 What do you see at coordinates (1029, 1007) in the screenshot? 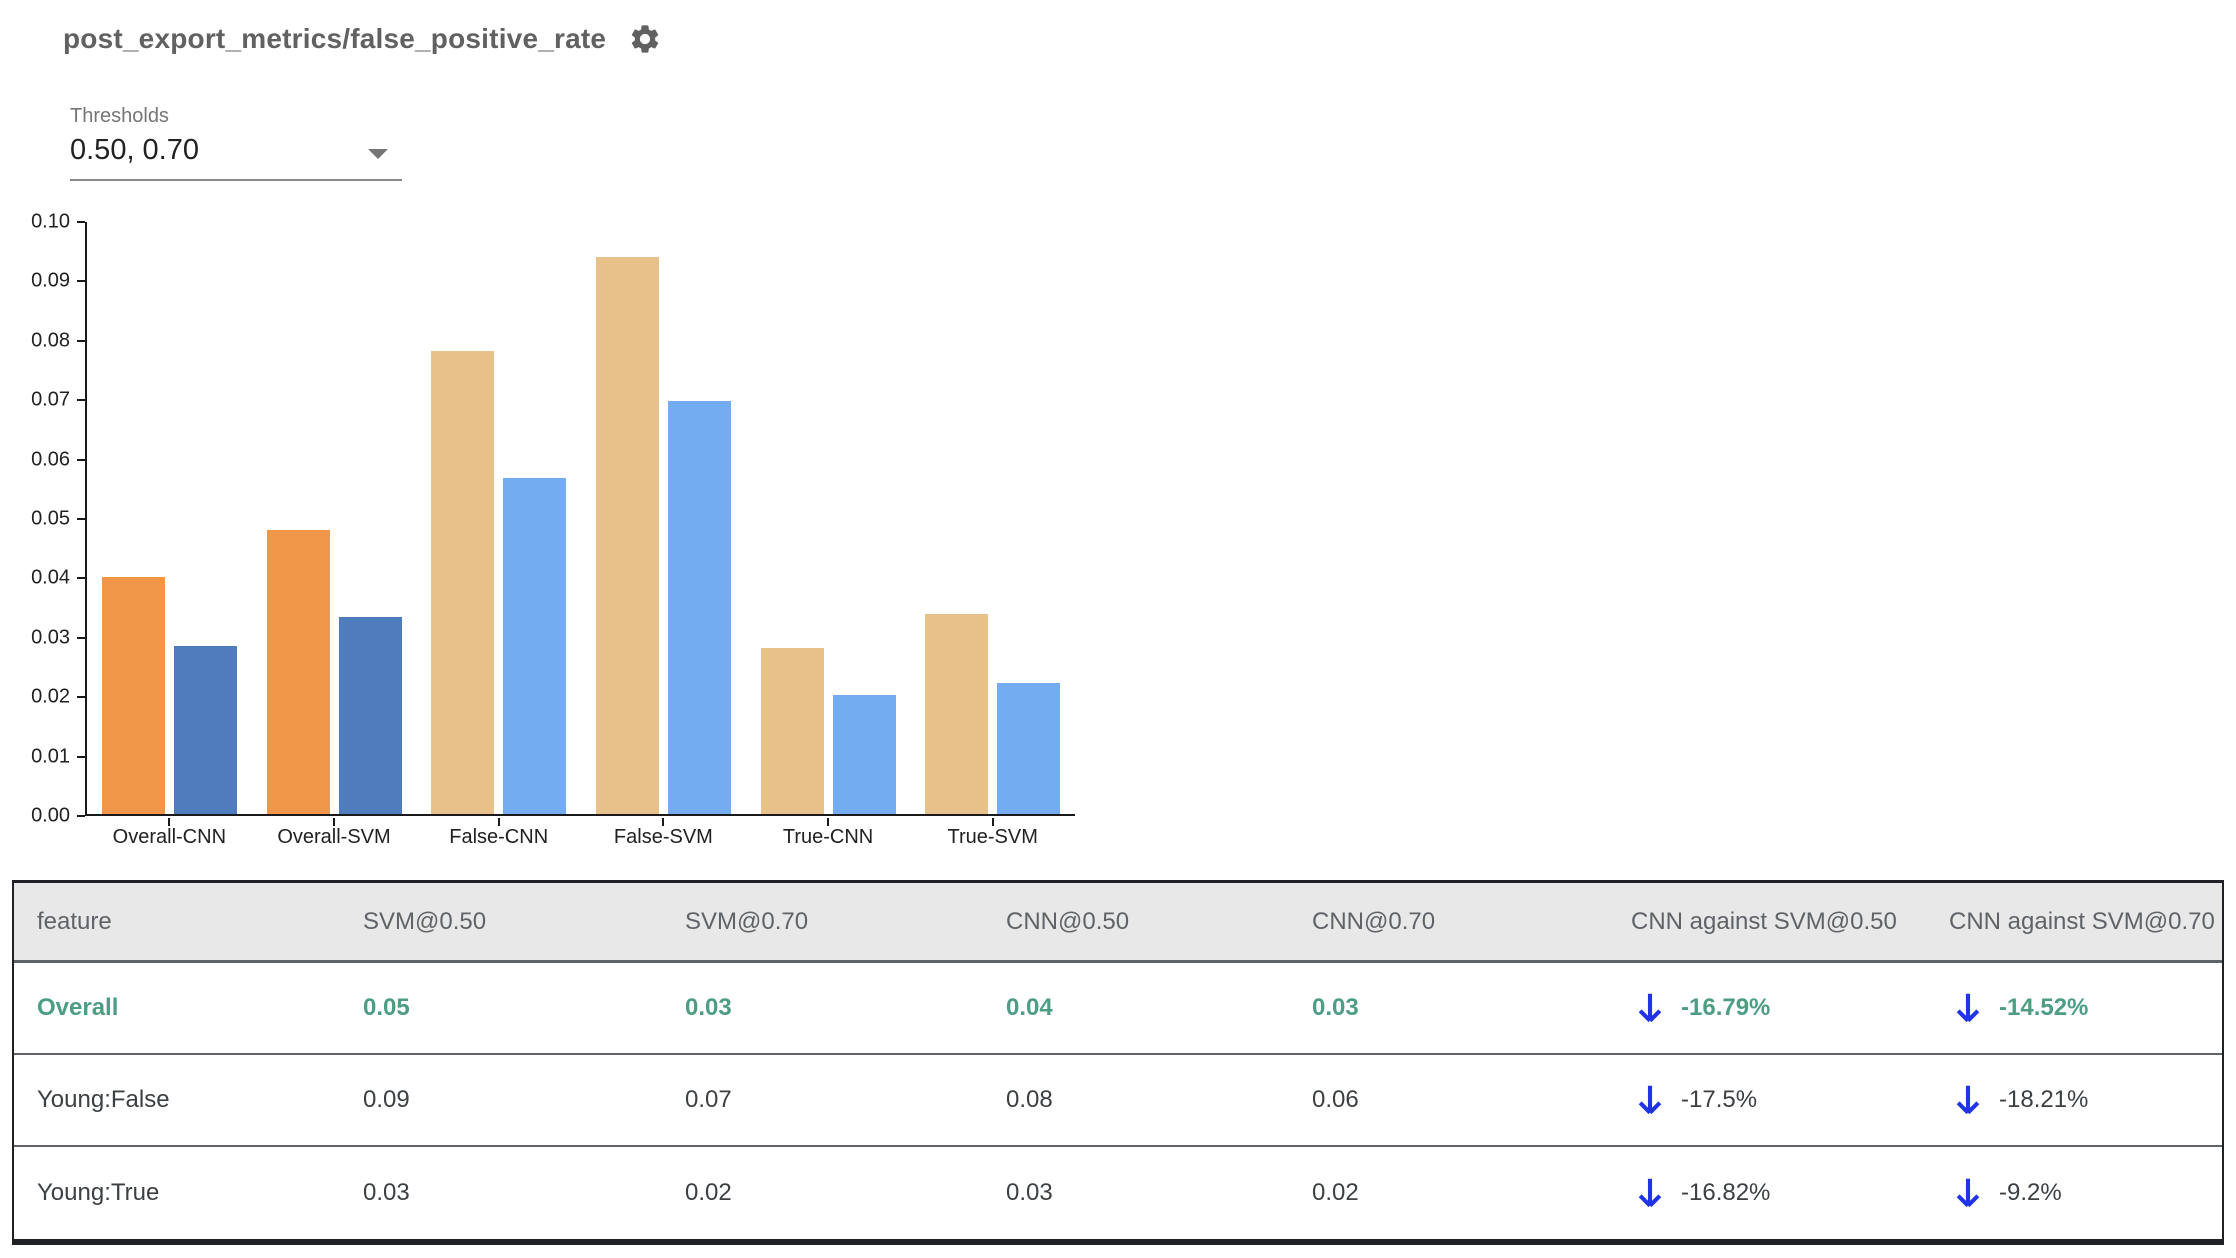
I see `metric-value-cell: 0.04` at bounding box center [1029, 1007].